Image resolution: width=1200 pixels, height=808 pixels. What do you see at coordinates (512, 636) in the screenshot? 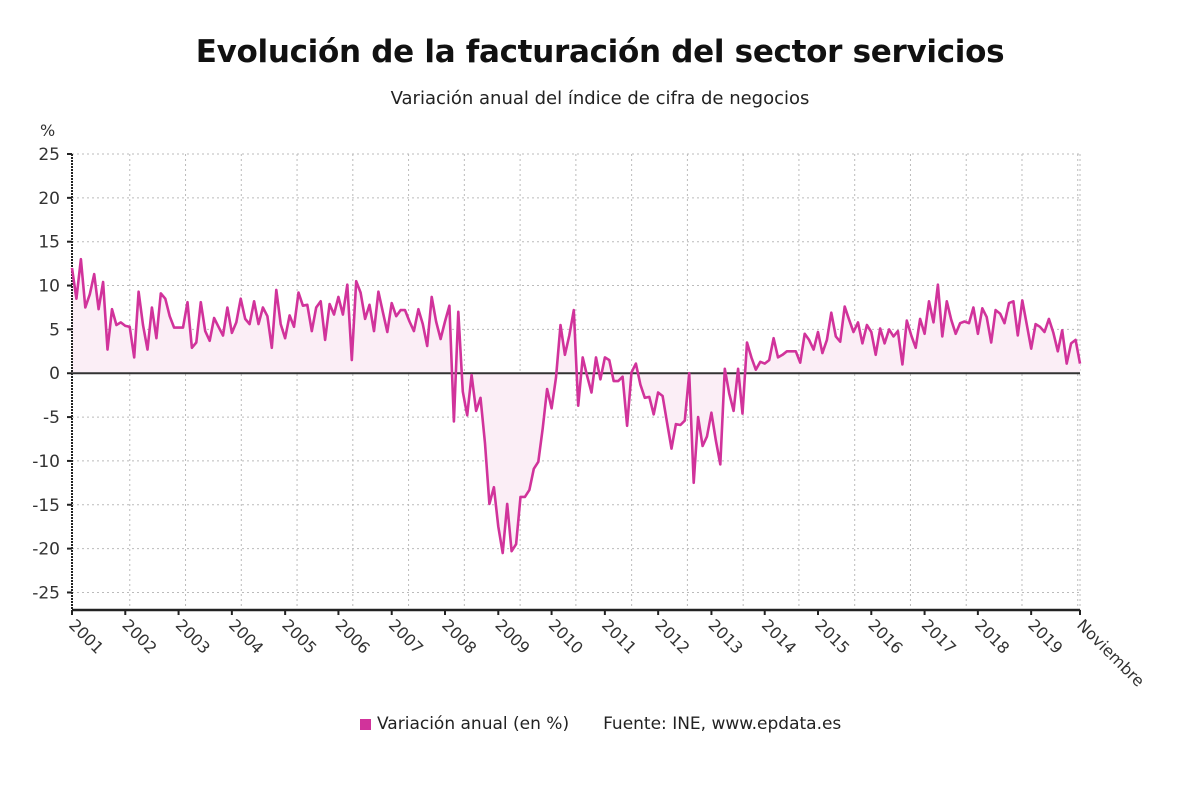
I see `x-tick-label: 2009` at bounding box center [512, 636].